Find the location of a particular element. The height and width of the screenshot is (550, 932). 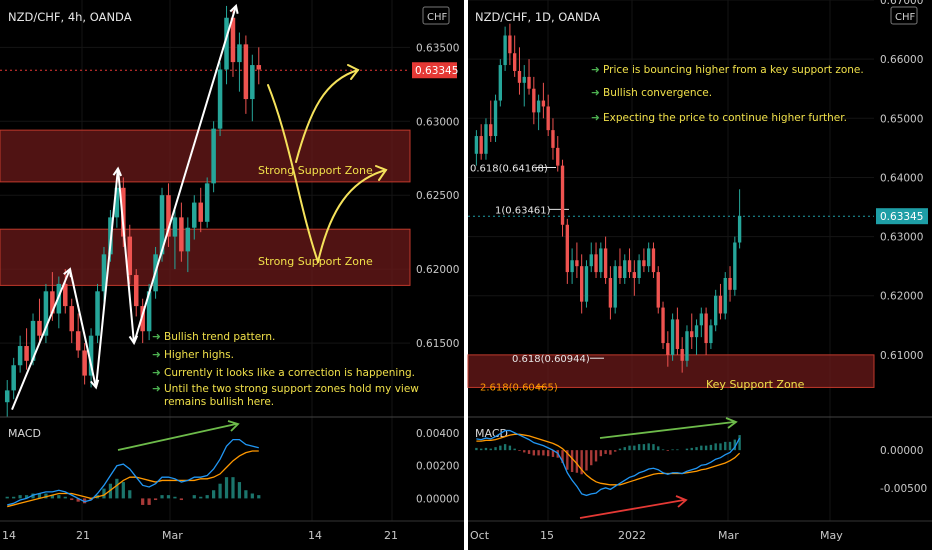

left-note-2: Higher highs. is located at coordinates (199, 355).